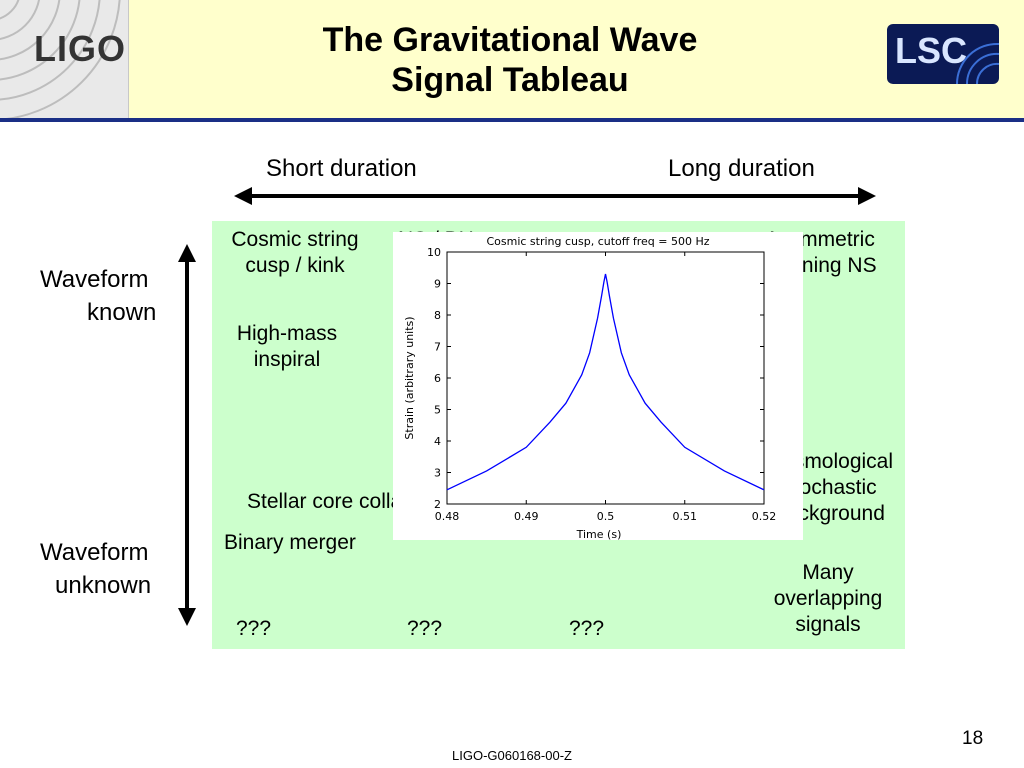 The width and height of the screenshot is (1024, 768). I want to click on lsc-logo: LSC, so click(943, 54).